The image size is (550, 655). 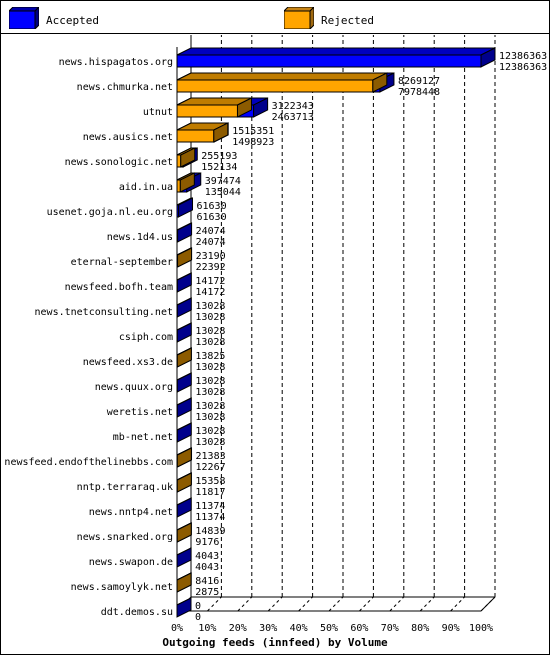 What do you see at coordinates (359, 628) in the screenshot?
I see `x-tick-label: 60%` at bounding box center [359, 628].